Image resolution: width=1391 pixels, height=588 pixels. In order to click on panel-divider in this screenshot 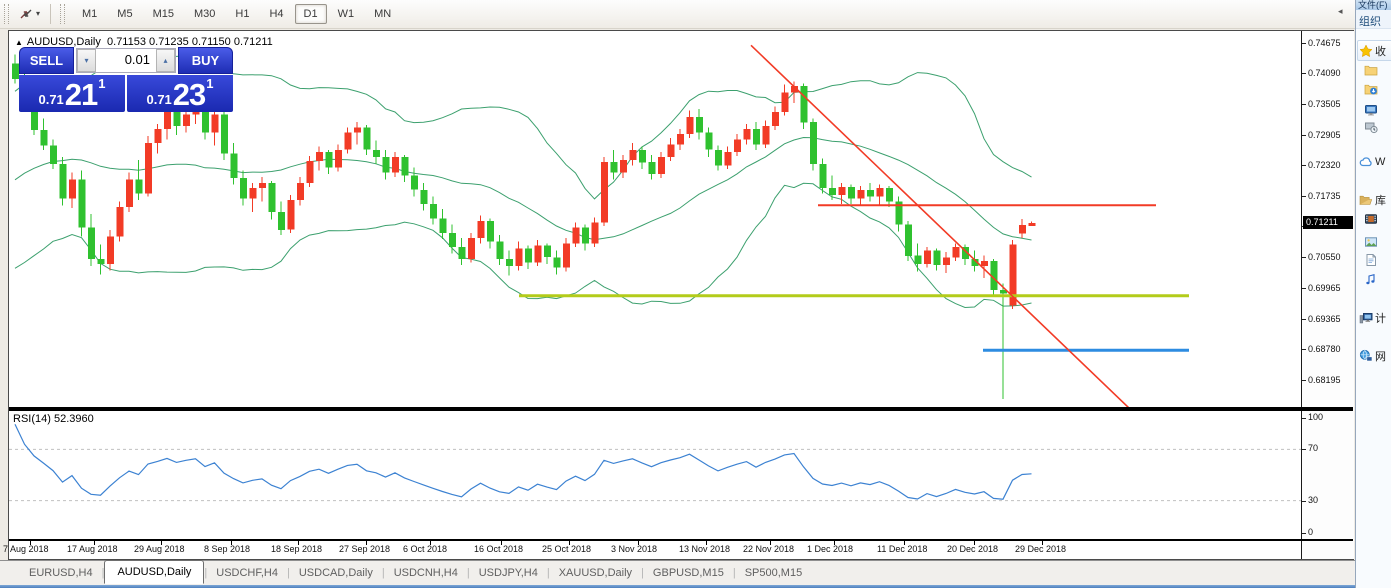, I will do `click(681, 409)`.